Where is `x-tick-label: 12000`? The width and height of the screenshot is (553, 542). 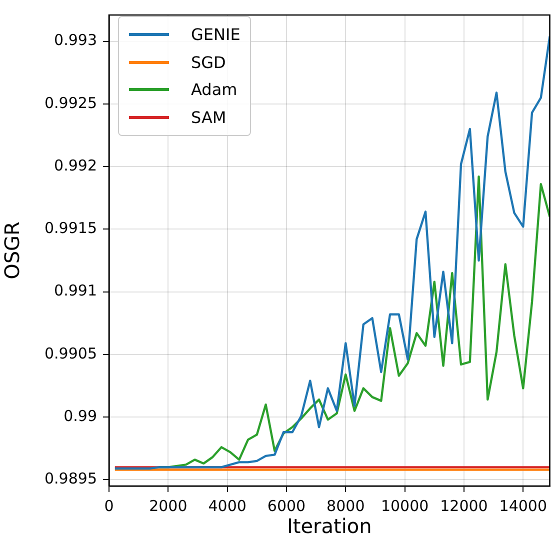 x-tick-label: 12000 is located at coordinates (464, 505).